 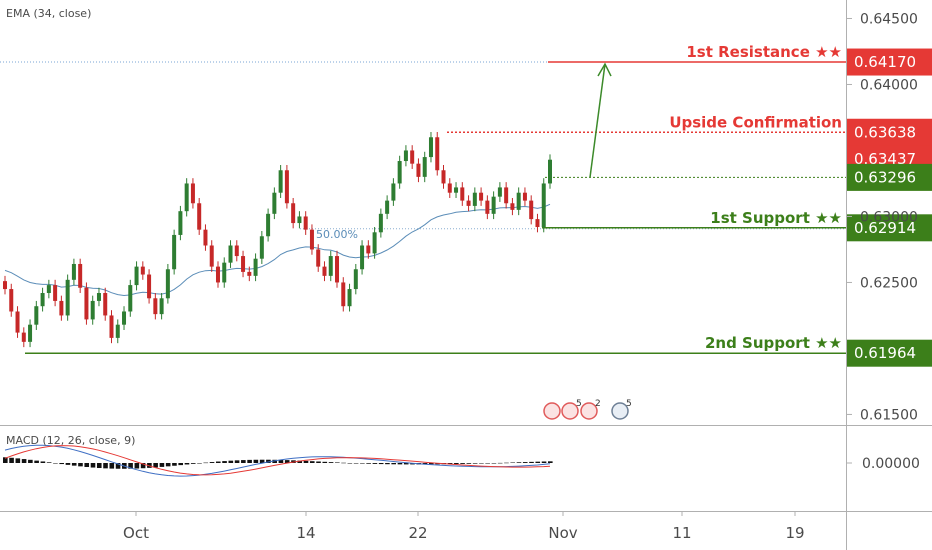 What do you see at coordinates (305, 533) in the screenshot?
I see `x-tick-label: 14` at bounding box center [305, 533].